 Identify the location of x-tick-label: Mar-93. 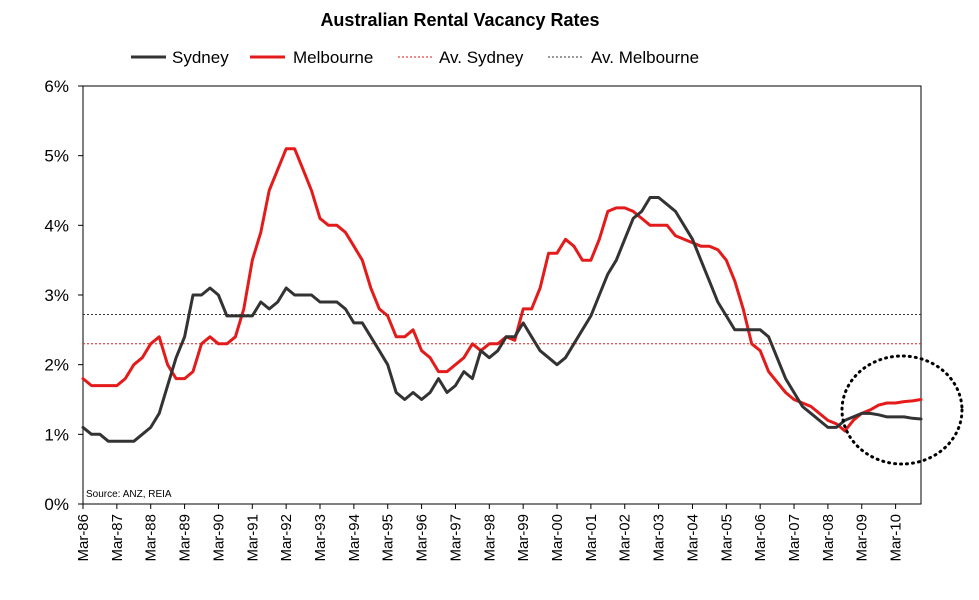
(320, 538).